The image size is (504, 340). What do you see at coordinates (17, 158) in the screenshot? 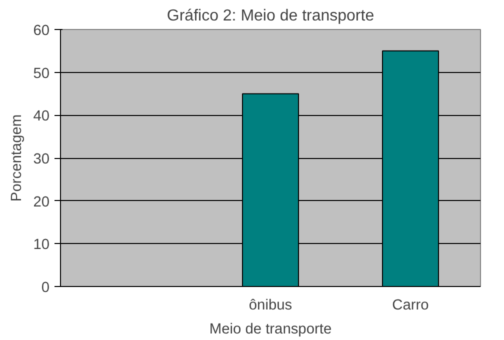
I see `y-axis-title: Porcentagem` at bounding box center [17, 158].